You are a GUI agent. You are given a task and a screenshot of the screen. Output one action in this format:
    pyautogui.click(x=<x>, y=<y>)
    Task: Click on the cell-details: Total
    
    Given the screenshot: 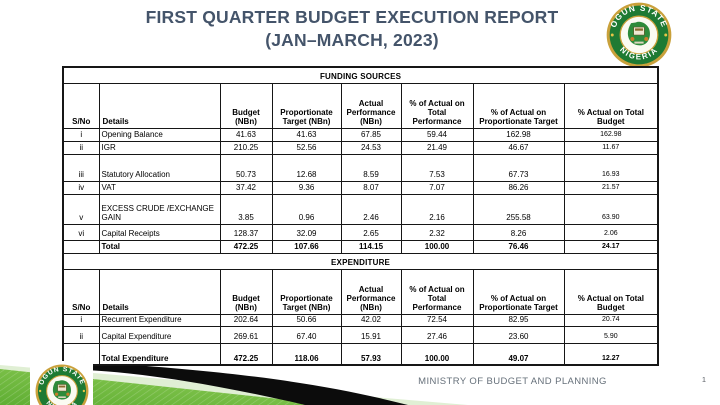 What is the action you would take?
    pyautogui.click(x=159, y=246)
    